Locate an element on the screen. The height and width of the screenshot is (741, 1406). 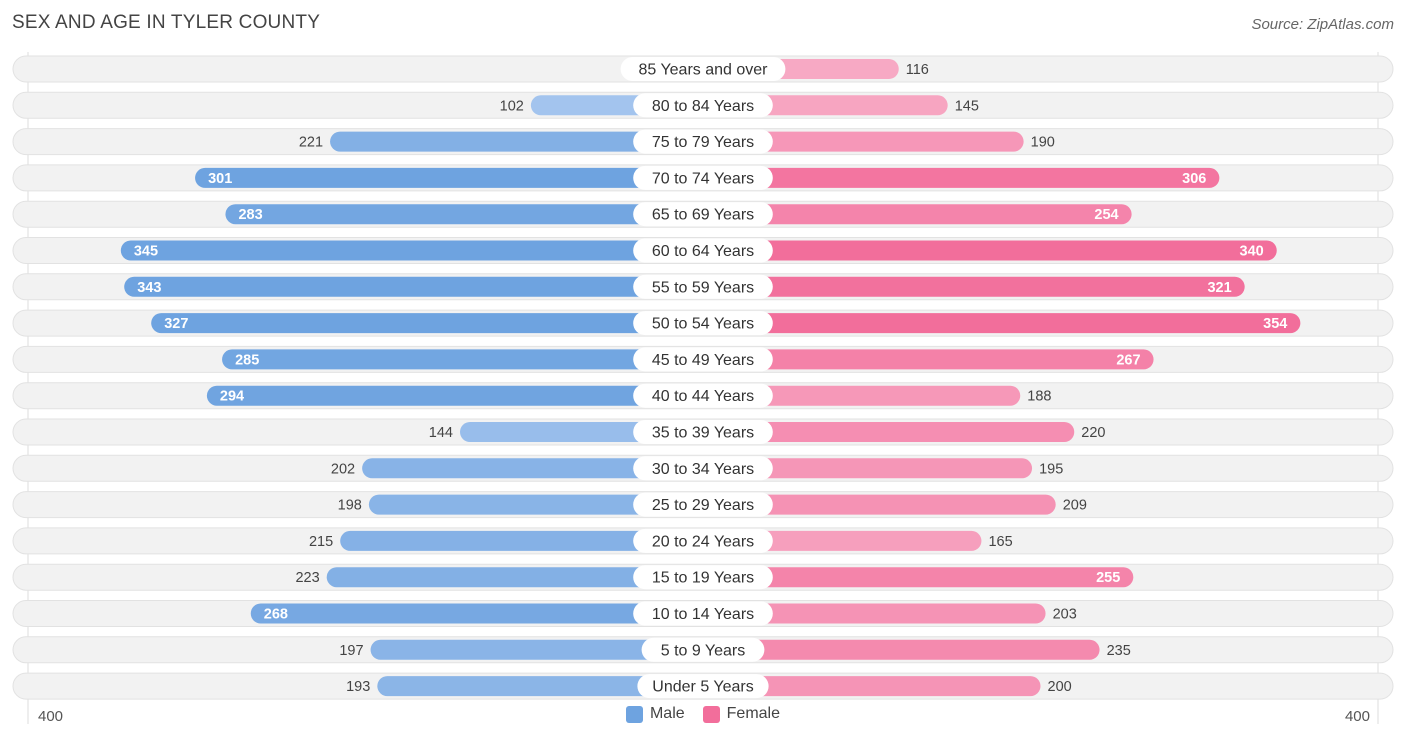
category-label: 30 to 34 Years is located at coordinates (703, 469).